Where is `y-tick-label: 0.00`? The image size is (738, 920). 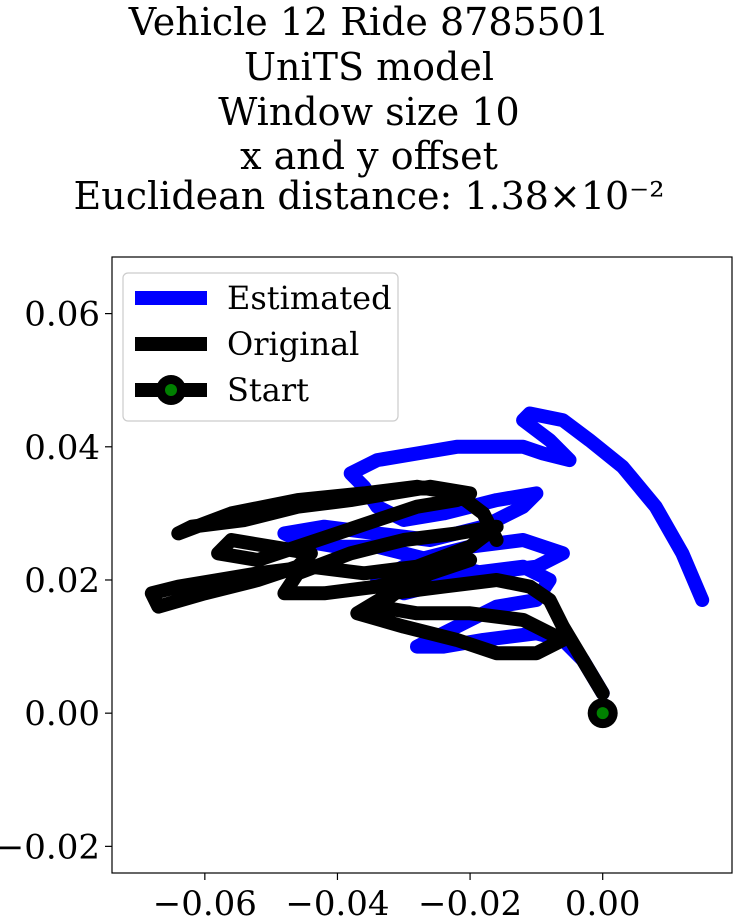 y-tick-label: 0.00 is located at coordinates (62, 714).